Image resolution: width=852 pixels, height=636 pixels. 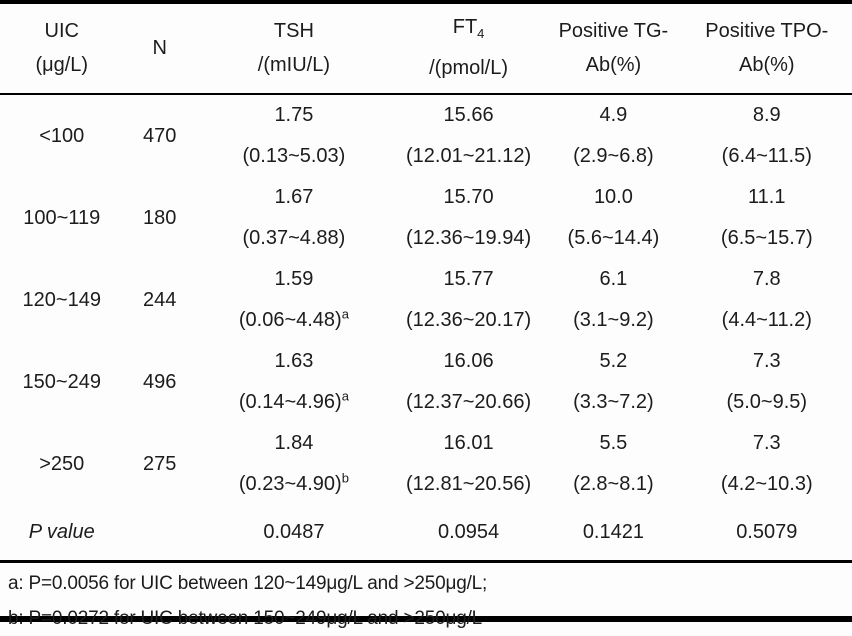 What do you see at coordinates (294, 238) in the screenshot?
I see `tsh-range-text: (0.37~4.88)` at bounding box center [294, 238].